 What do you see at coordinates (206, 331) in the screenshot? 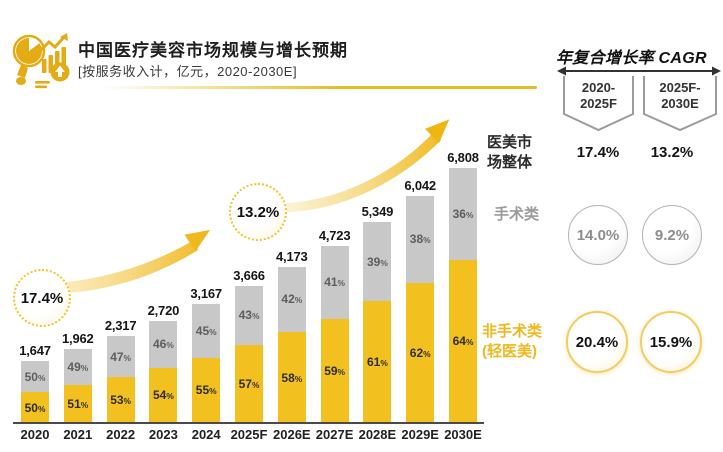
I see `surgical-segment: 45%` at bounding box center [206, 331].